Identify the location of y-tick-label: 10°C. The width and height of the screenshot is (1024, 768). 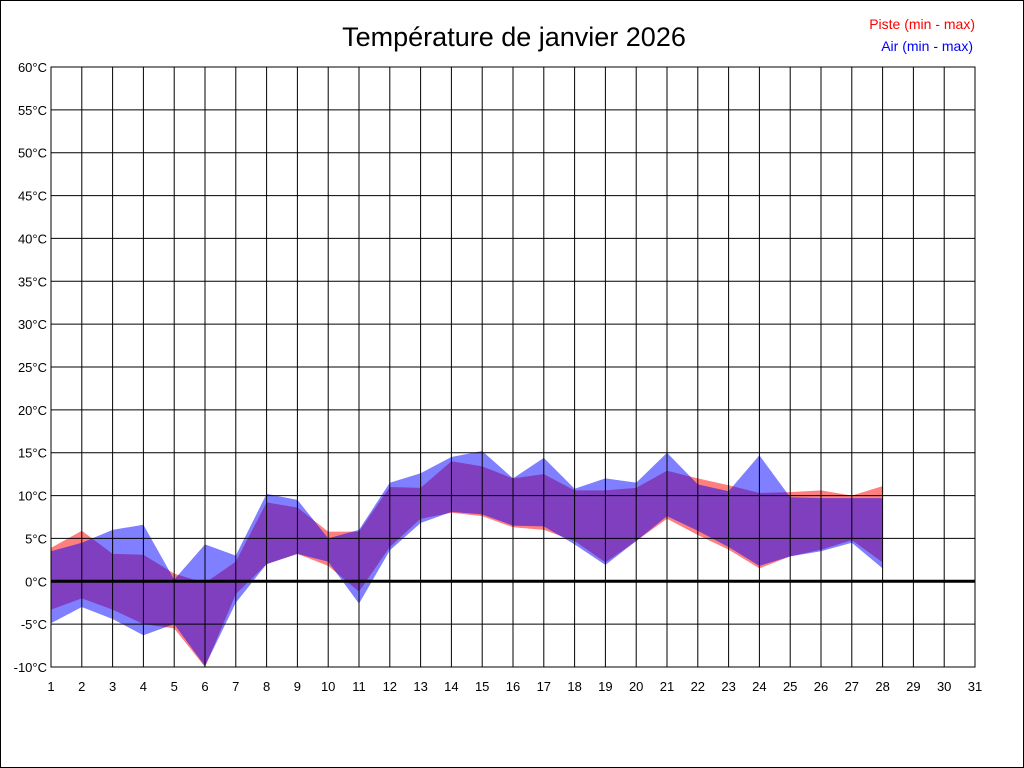
(32, 496).